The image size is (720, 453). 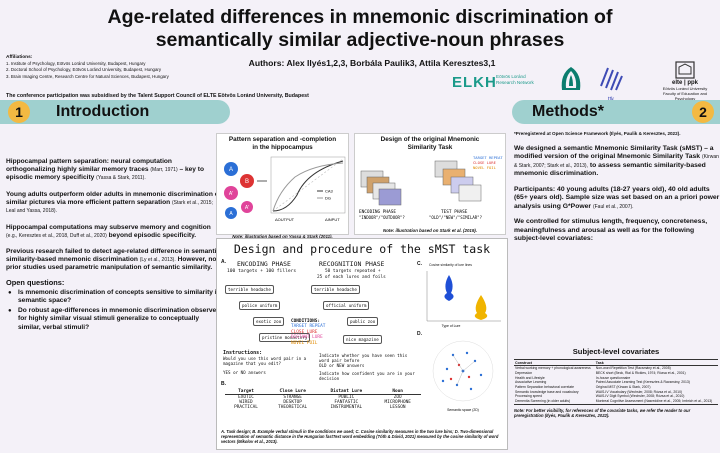 What do you see at coordinates (231, 193) in the screenshot?
I see `node-a-prime` at bounding box center [231, 193].